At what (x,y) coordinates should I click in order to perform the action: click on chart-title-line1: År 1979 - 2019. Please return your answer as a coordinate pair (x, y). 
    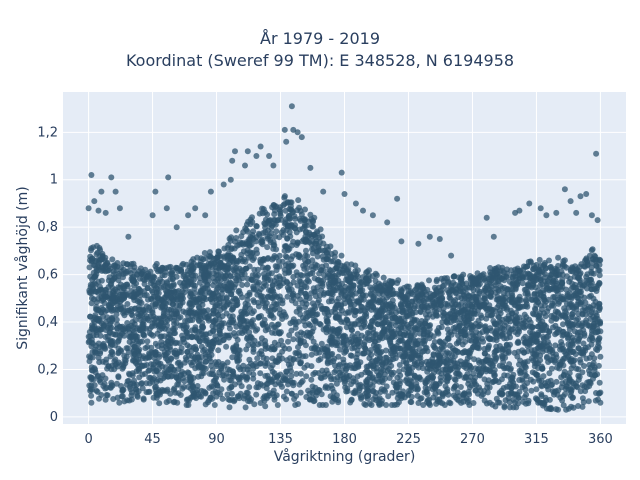
    Looking at the image, I should click on (320, 38).